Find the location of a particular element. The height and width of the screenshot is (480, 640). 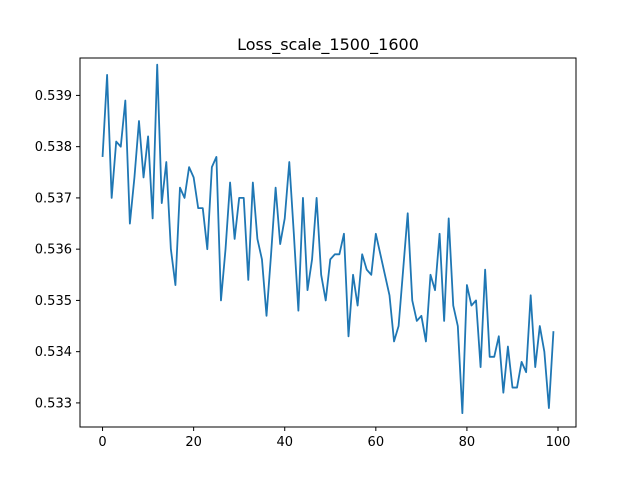

y-tick-label: 0.538 is located at coordinates (53, 147).